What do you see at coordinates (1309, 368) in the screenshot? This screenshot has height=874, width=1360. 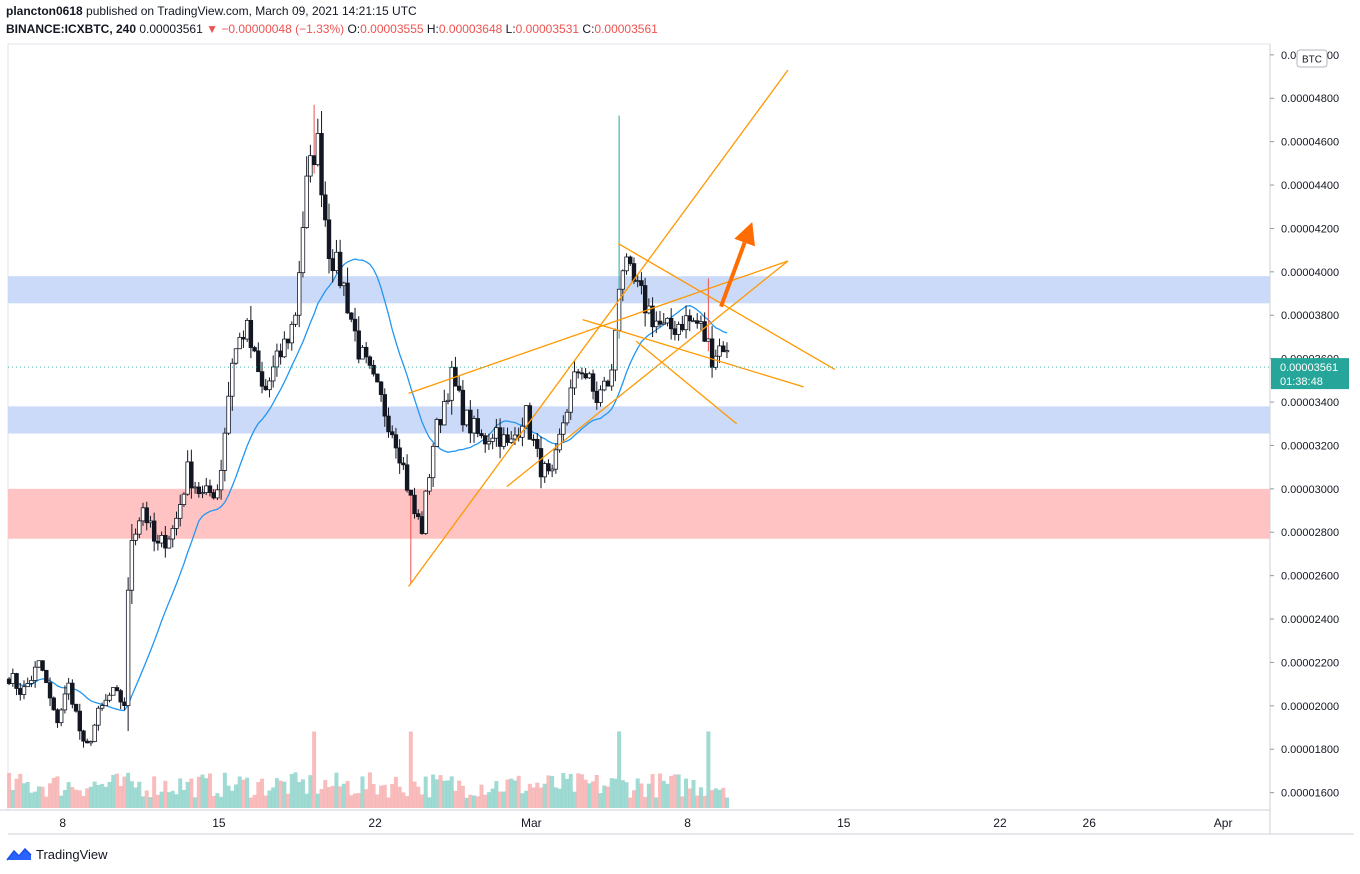 I see `current-price-label: 0.00003561` at bounding box center [1309, 368].